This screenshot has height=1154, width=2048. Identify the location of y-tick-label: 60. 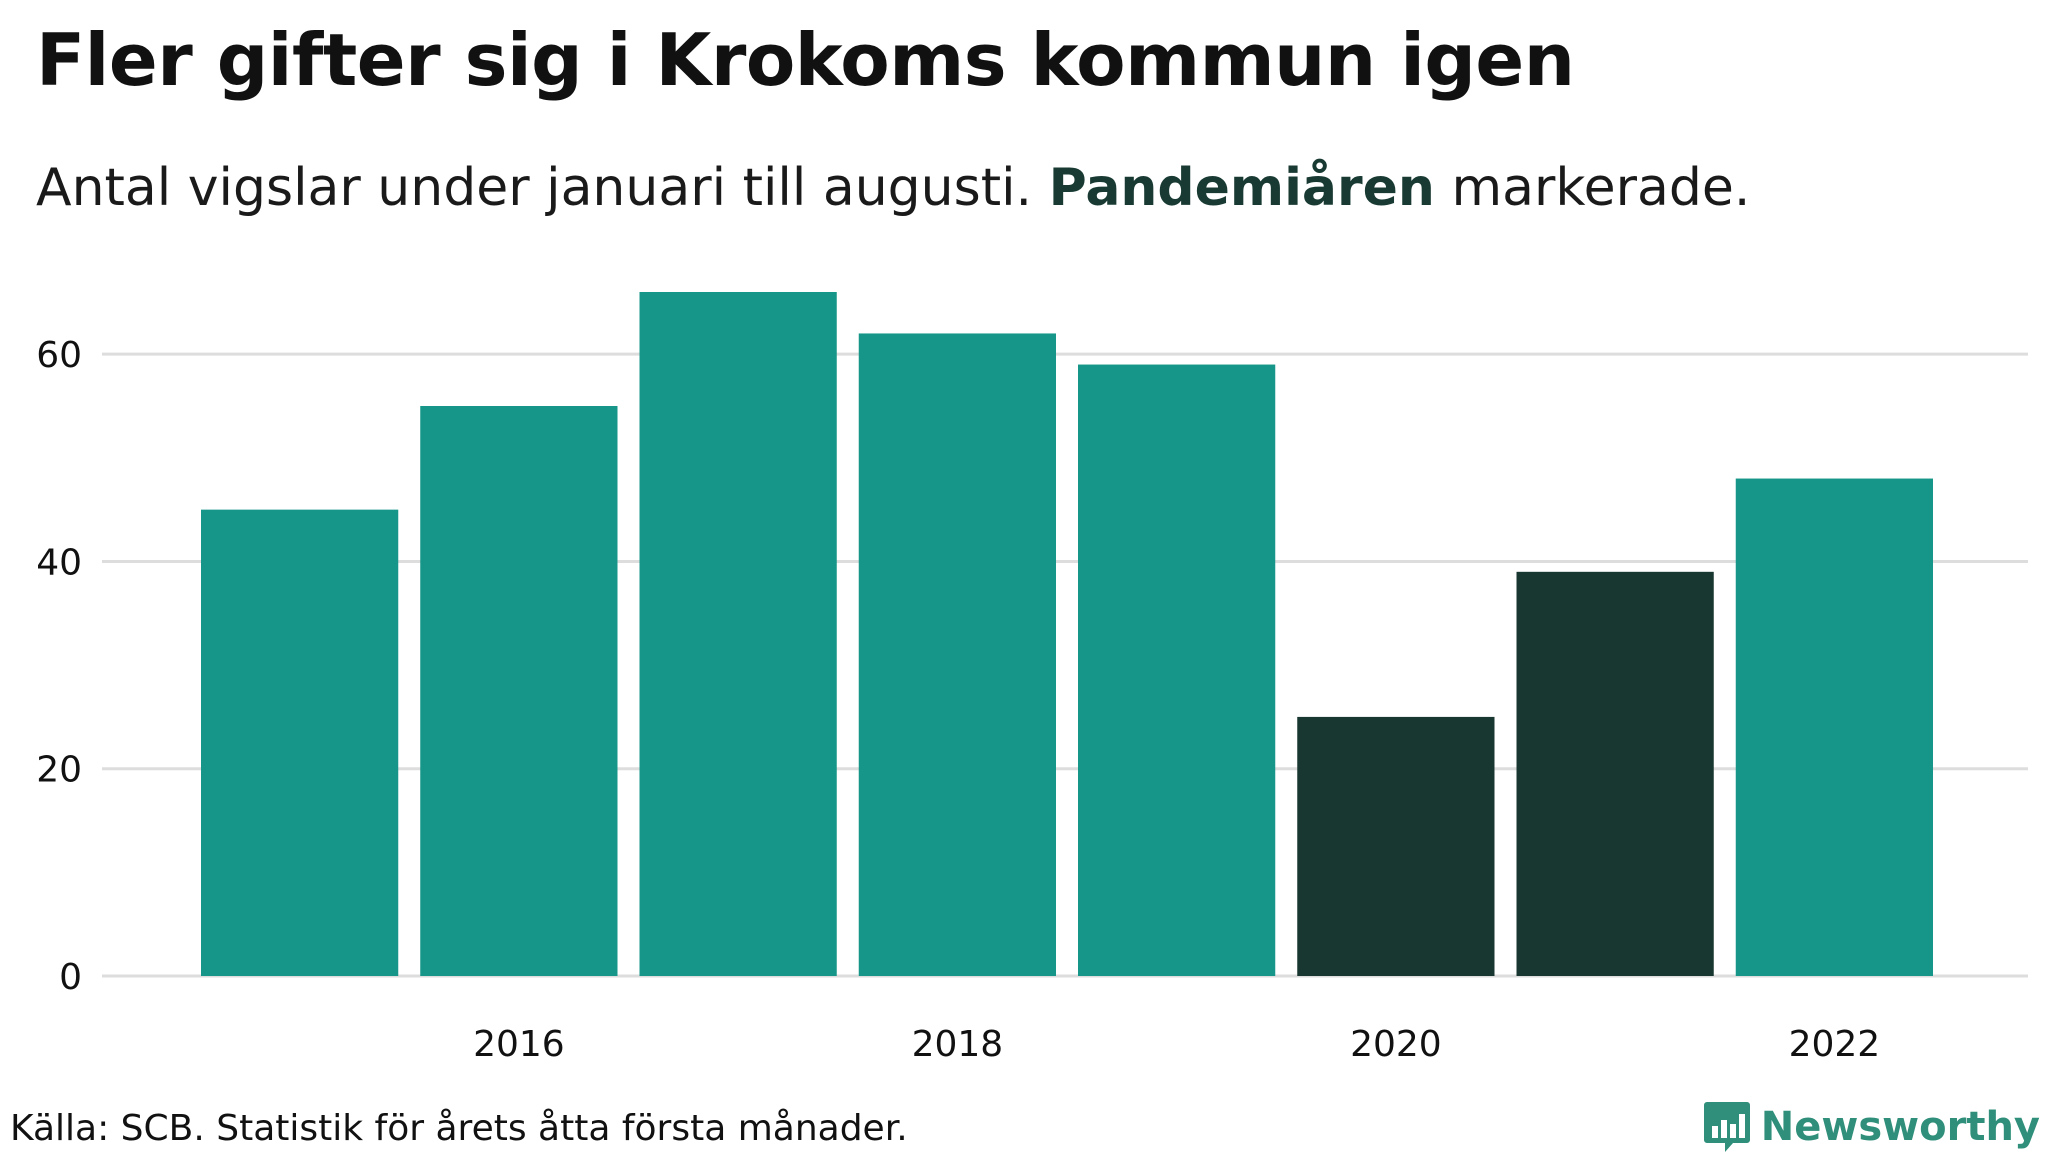
(59, 355).